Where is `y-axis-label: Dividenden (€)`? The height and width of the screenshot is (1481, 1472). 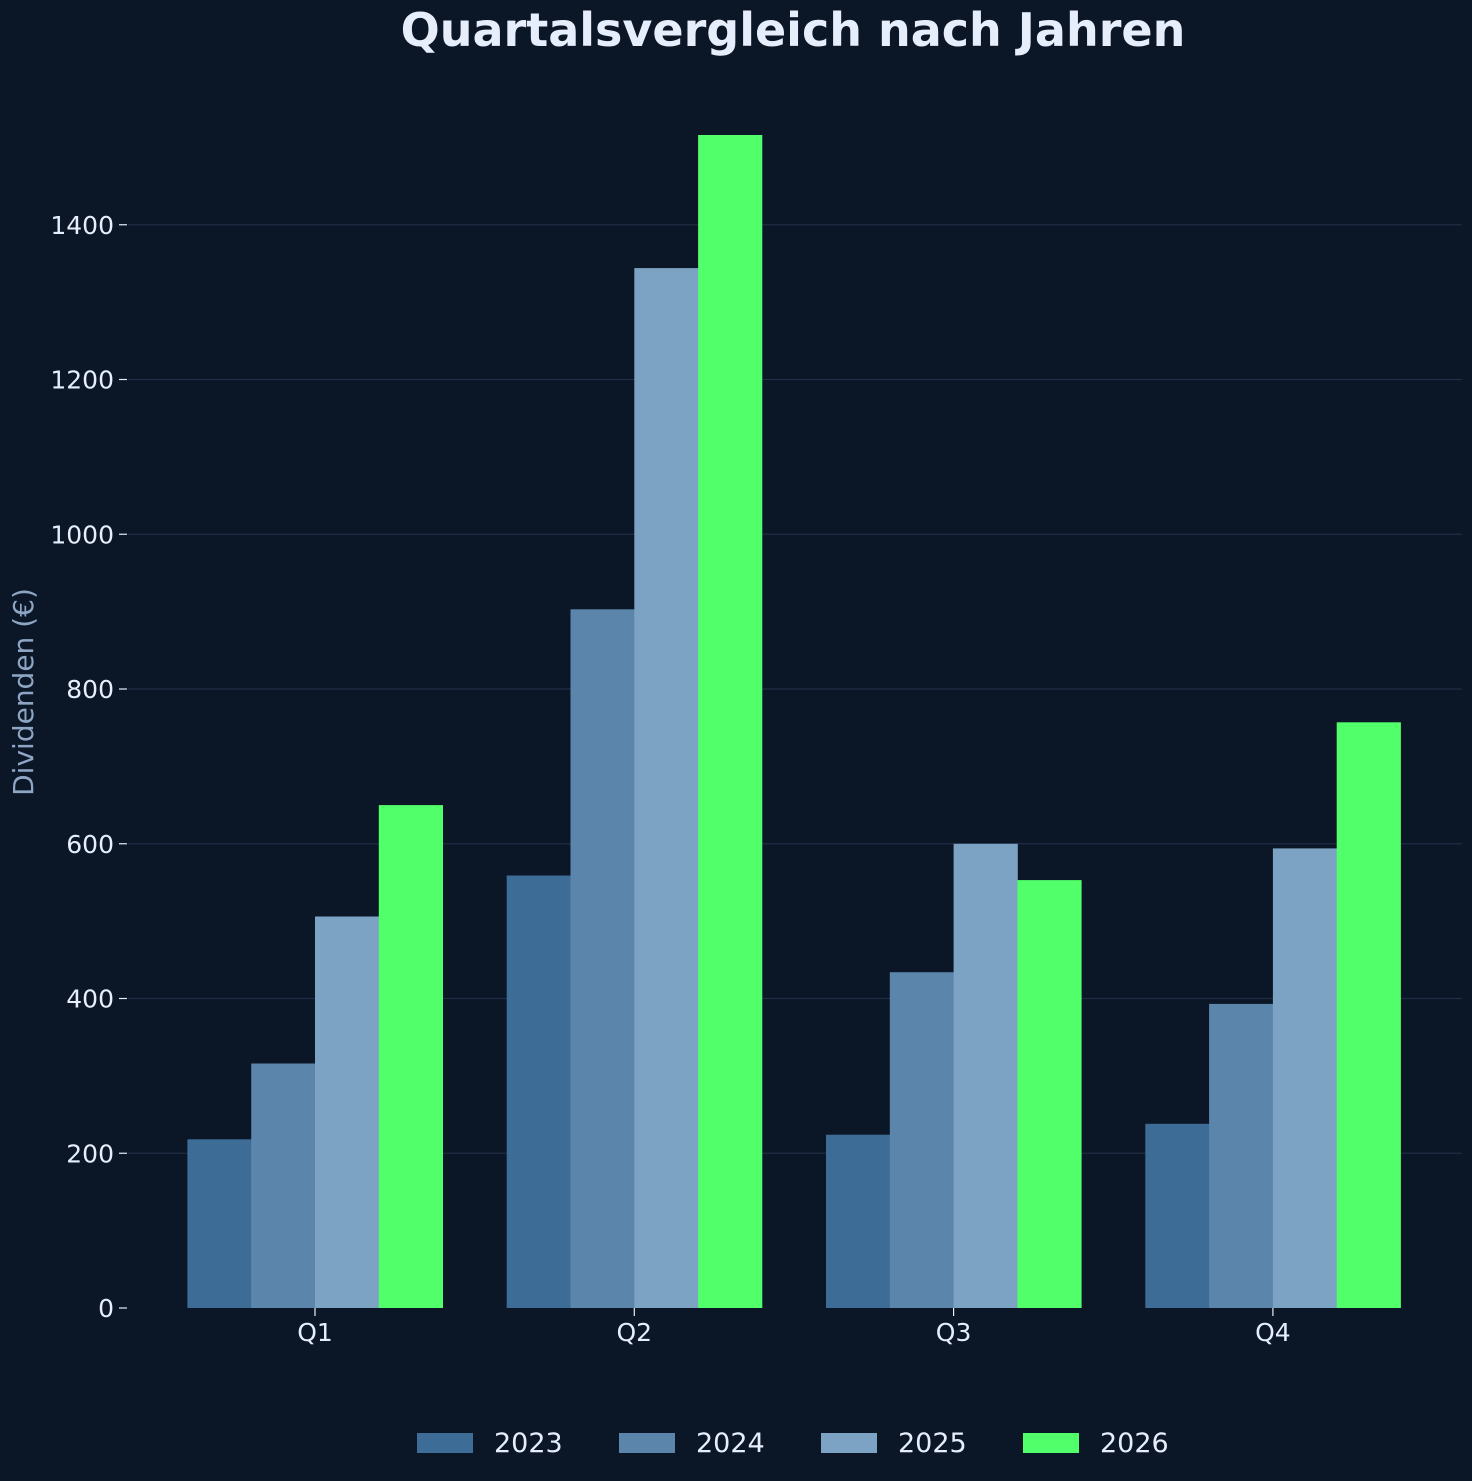
y-axis-label: Dividenden (€) is located at coordinates (23, 692).